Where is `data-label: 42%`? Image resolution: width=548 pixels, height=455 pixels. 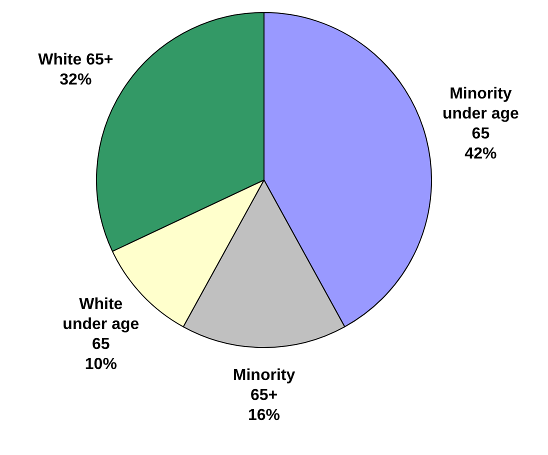 data-label: 42% is located at coordinates (480, 153).